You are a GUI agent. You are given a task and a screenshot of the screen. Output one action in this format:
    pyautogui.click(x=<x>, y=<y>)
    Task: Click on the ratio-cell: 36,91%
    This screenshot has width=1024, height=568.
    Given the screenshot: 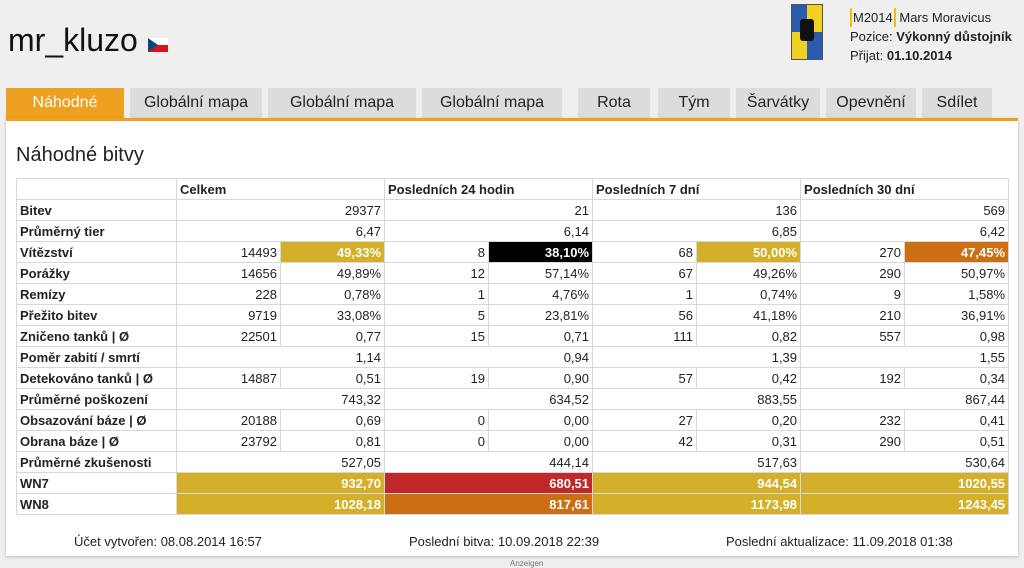 What is the action you would take?
    pyautogui.click(x=957, y=315)
    